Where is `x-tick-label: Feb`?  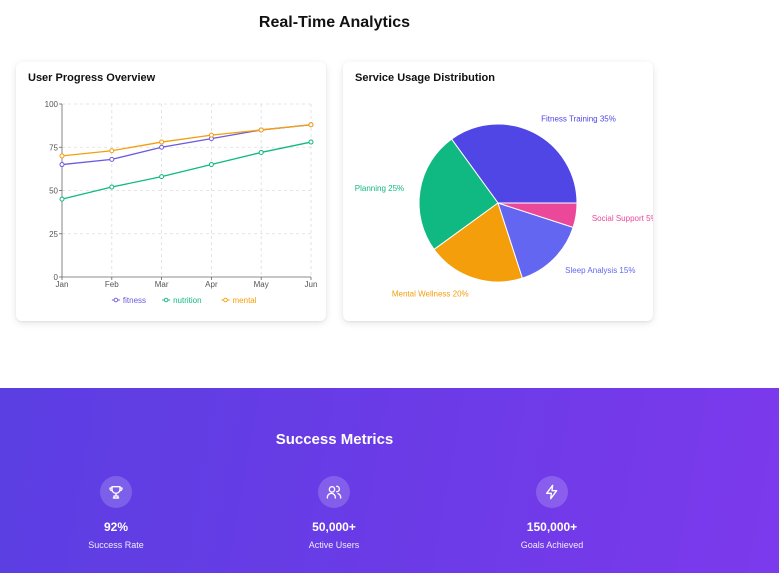 x-tick-label: Feb is located at coordinates (112, 284).